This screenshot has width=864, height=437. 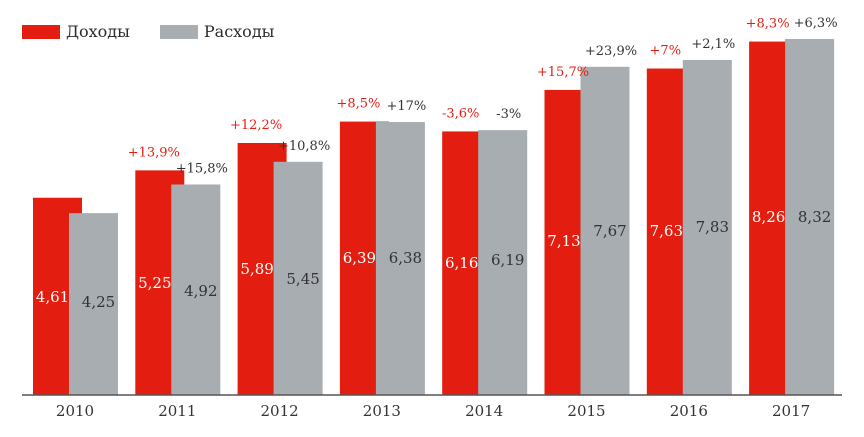 What do you see at coordinates (814, 217) in the screenshot?
I see `value-label-expense-2017: 8,32` at bounding box center [814, 217].